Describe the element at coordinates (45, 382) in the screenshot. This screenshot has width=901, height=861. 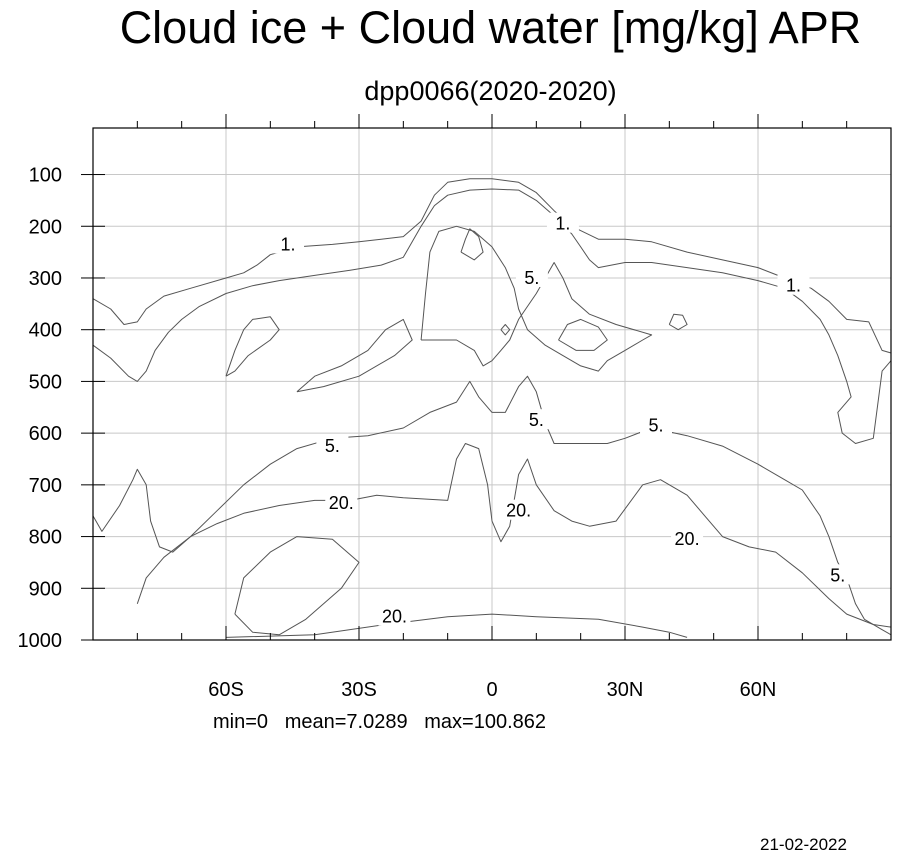
I see `y-tick-label: 500` at that location.